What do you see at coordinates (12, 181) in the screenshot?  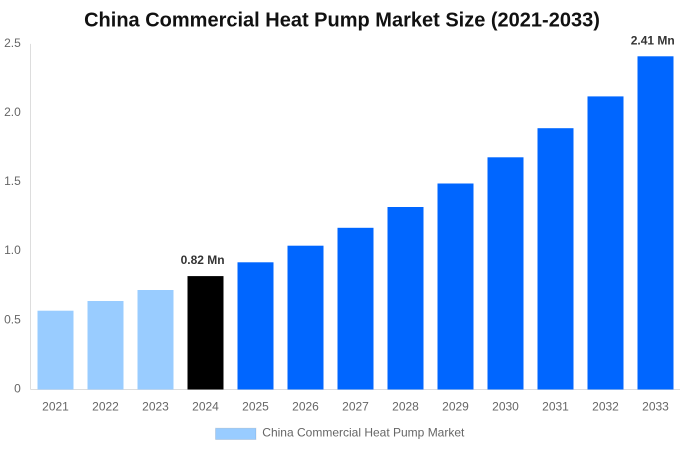 I see `svg-text: 1.5` at bounding box center [12, 181].